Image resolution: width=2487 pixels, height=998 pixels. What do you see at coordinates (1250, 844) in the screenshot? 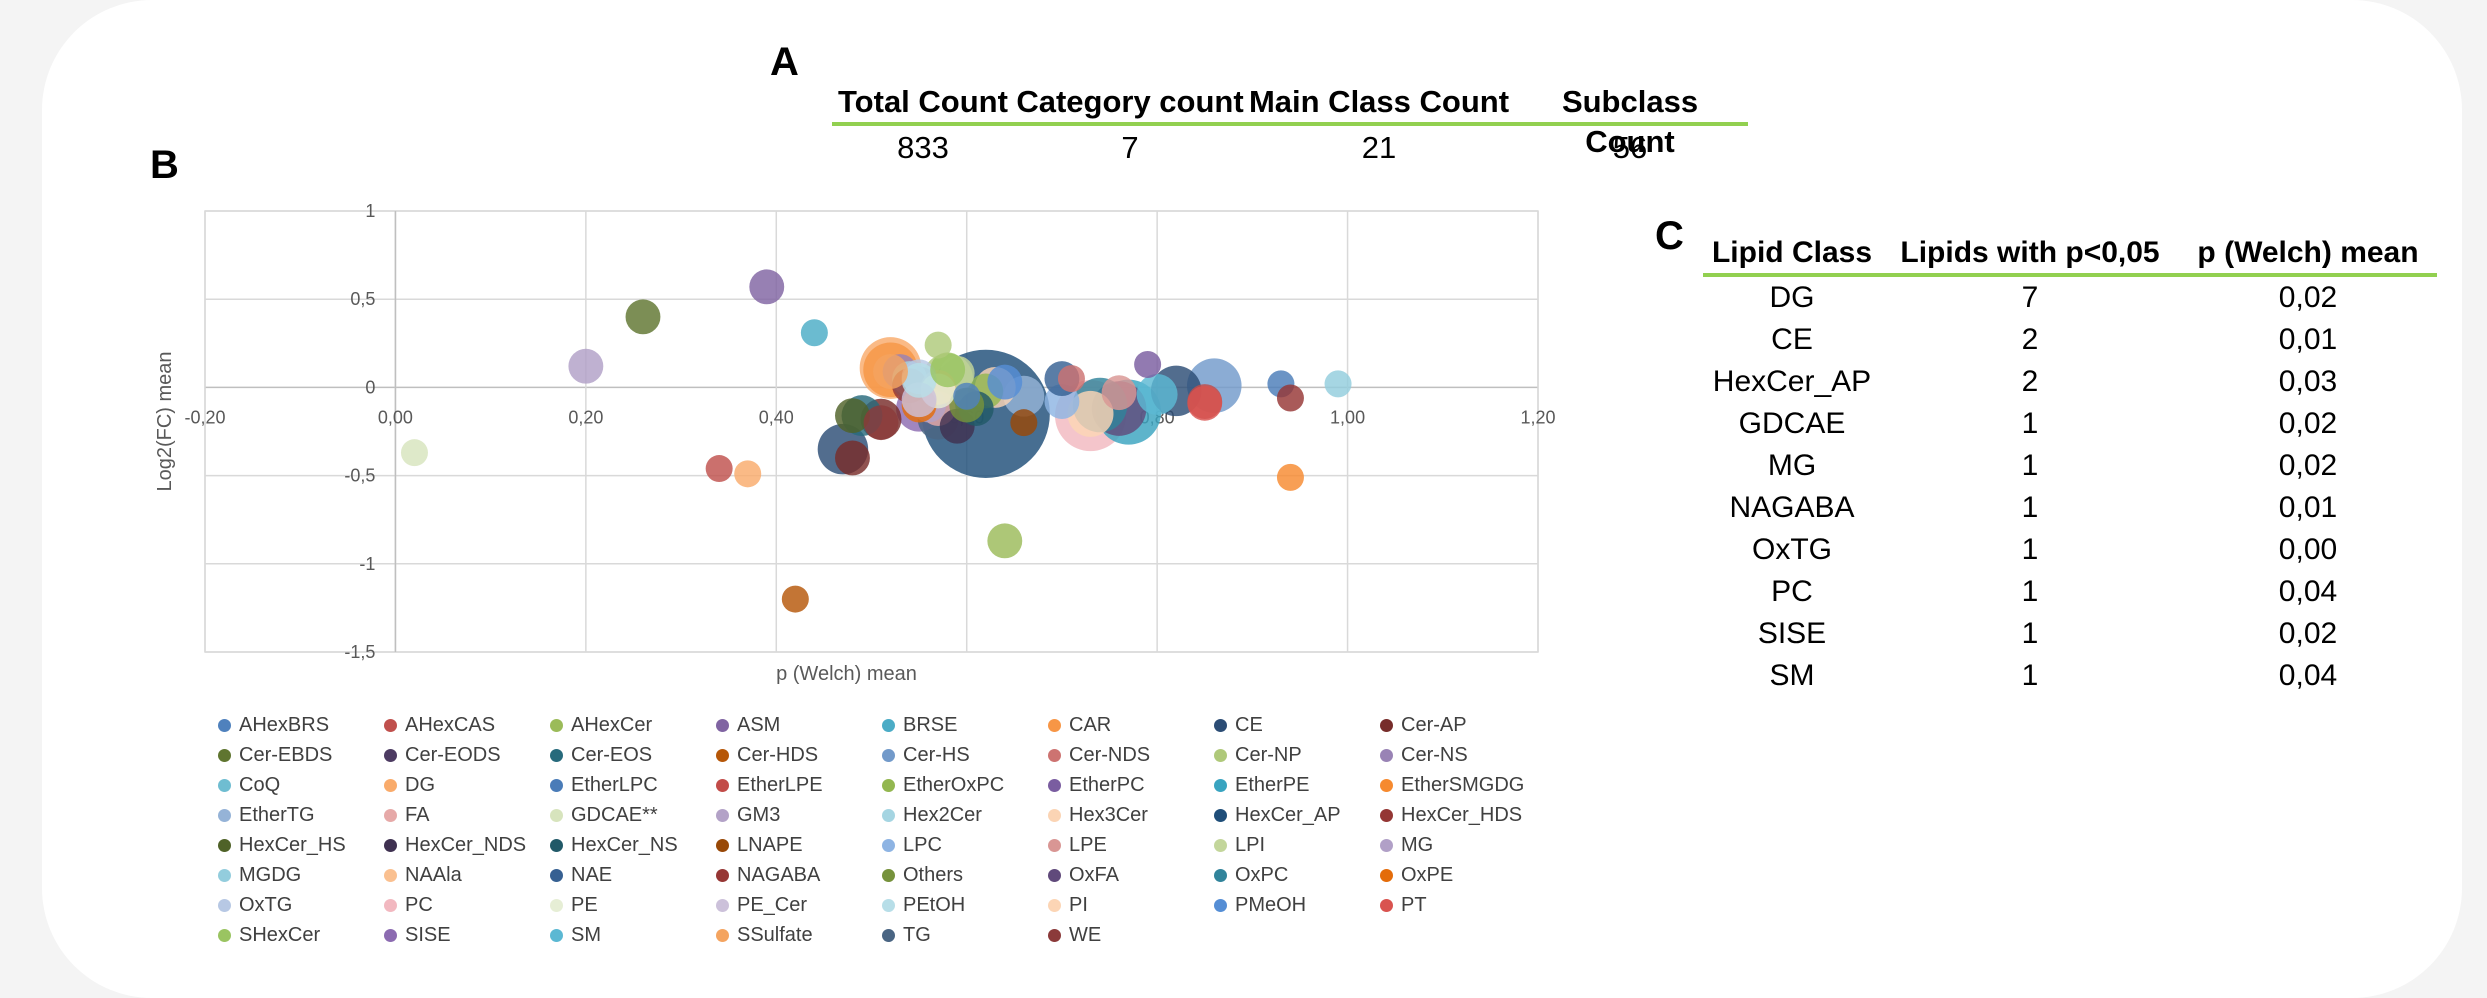
I see `legend-label: LPI` at bounding box center [1250, 844].